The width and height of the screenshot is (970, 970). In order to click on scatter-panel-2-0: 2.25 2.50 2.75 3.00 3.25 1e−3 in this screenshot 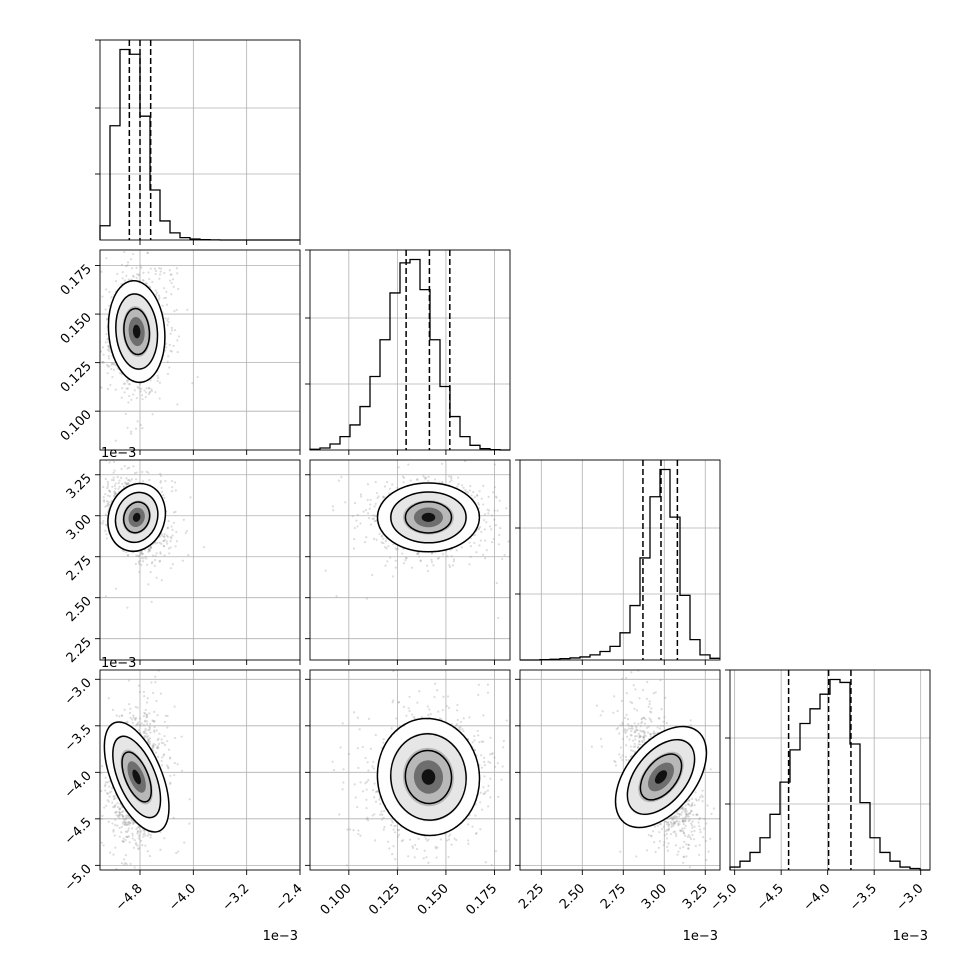, I will do `click(182, 556)`.